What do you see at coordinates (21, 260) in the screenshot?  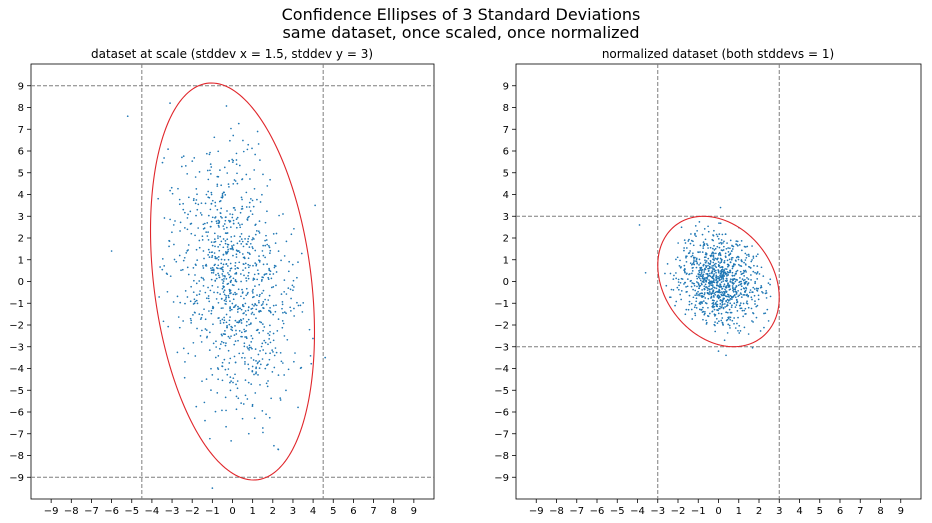 I see `y-tick-label: 1` at bounding box center [21, 260].